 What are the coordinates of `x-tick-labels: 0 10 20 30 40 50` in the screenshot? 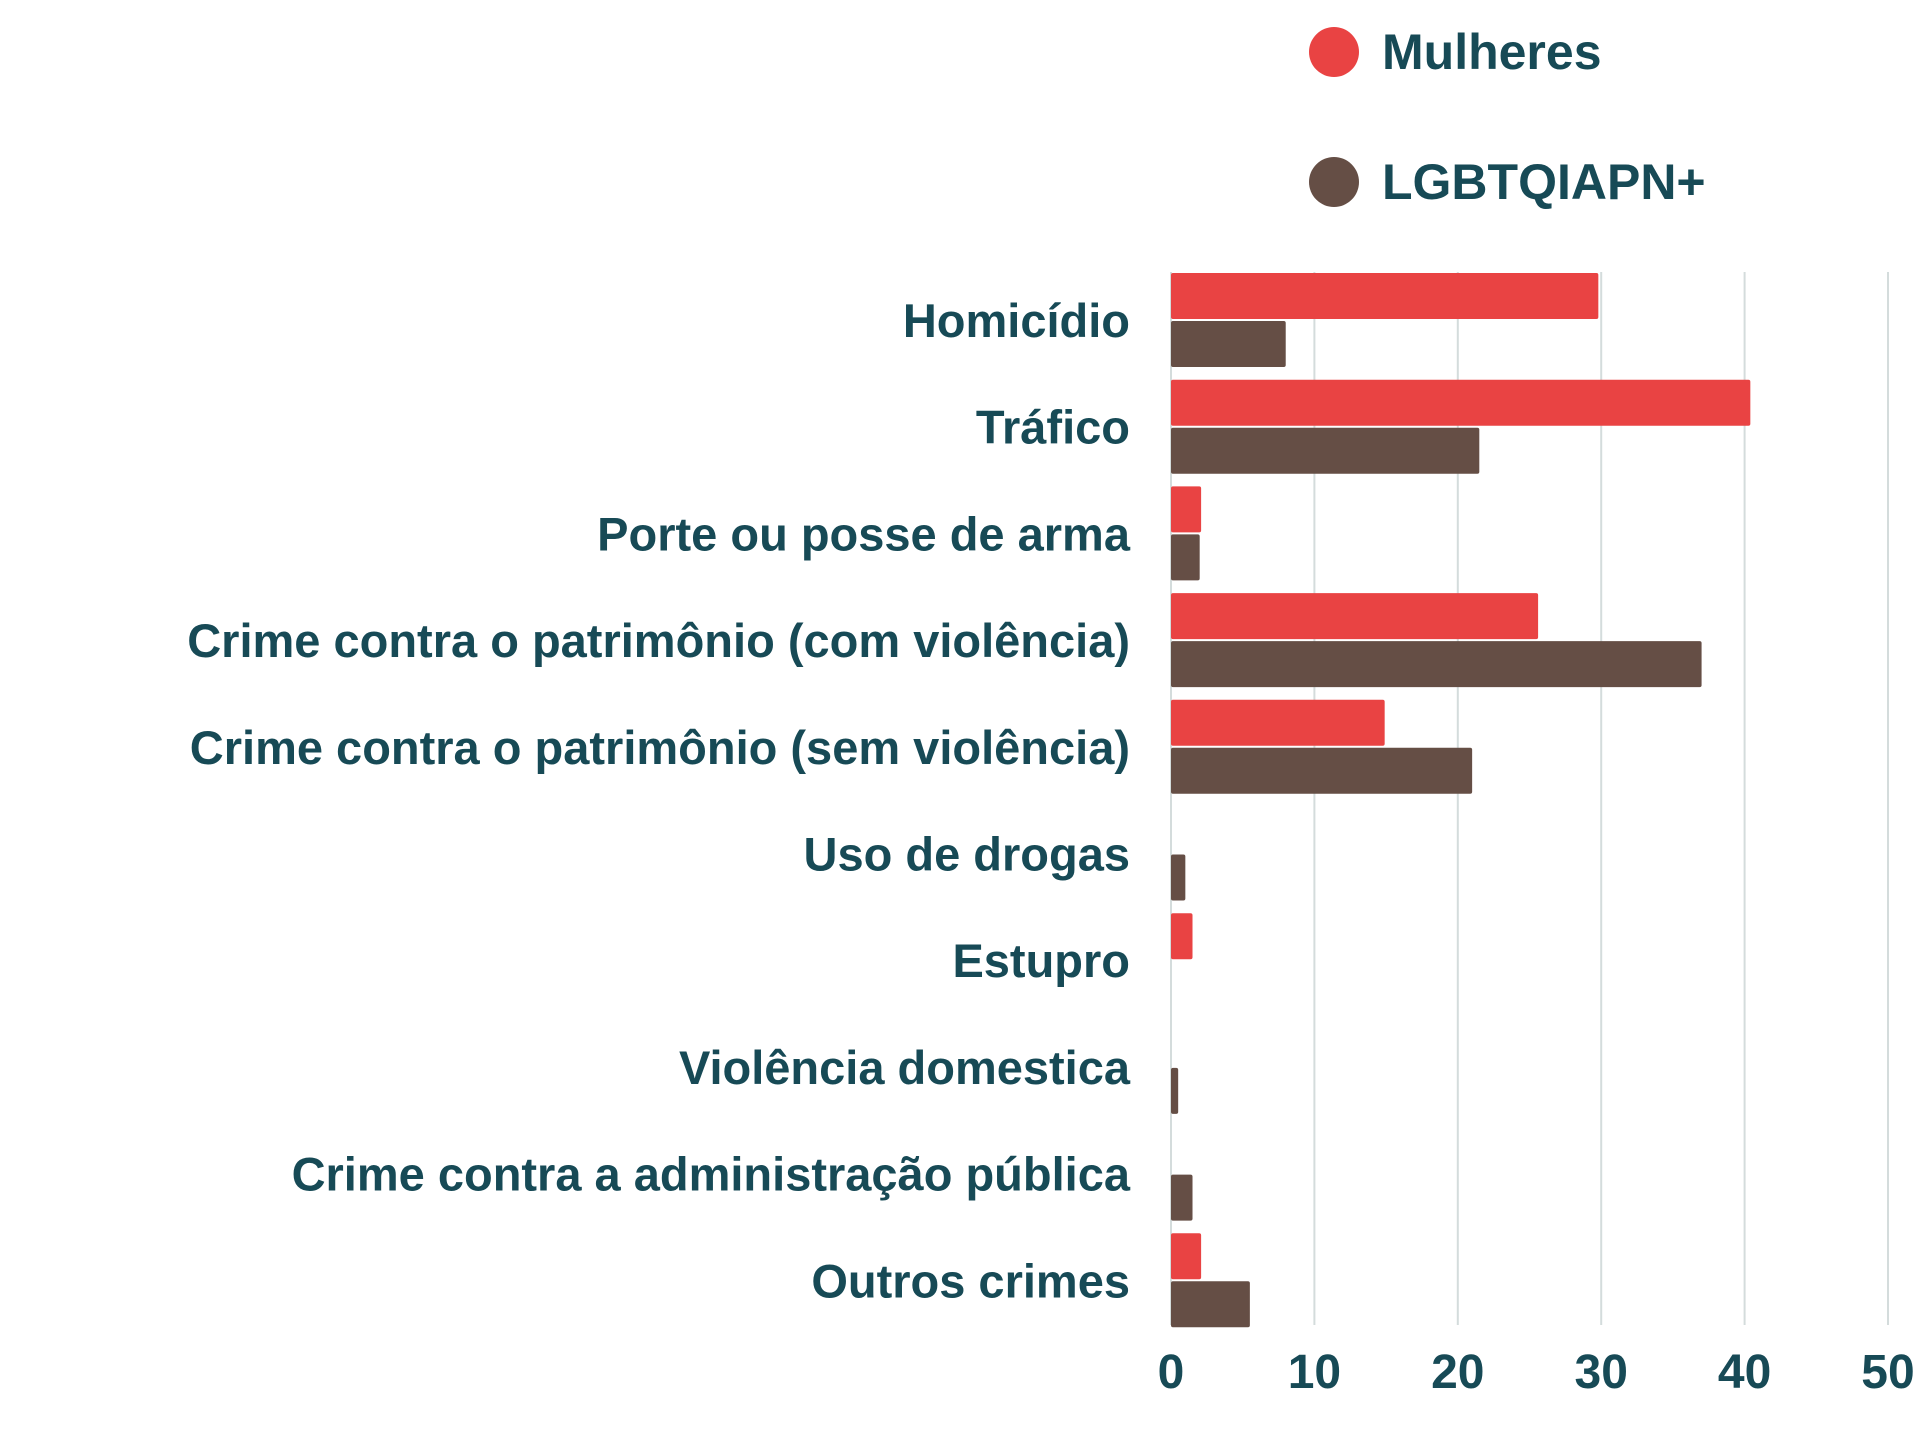 It's located at (1536, 1372).